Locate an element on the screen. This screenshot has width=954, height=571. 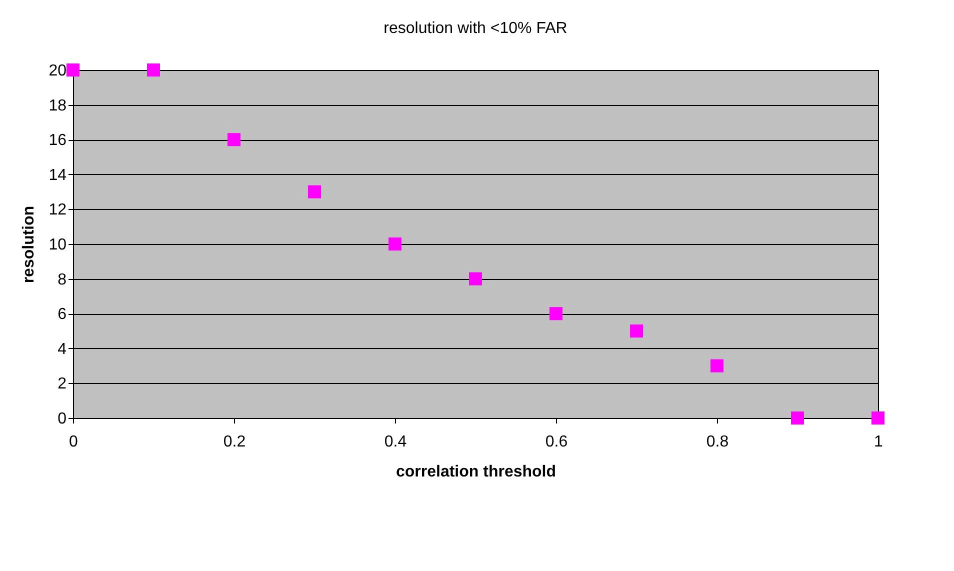
x-tick-label: 0.4 is located at coordinates (395, 442).